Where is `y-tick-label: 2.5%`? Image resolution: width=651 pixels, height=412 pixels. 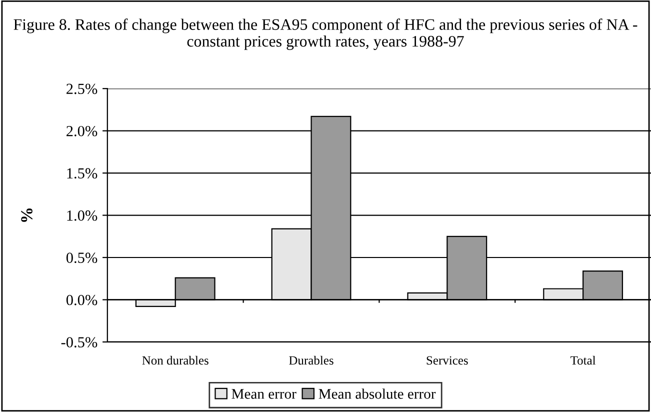
y-tick-label: 2.5% is located at coordinates (82, 89).